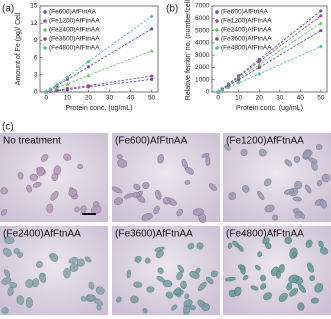 The width and height of the screenshot is (331, 319). Describe the element at coordinates (151, 141) in the screenshot. I see `micrograph-label: (Fe600)AfFtnAA` at that location.